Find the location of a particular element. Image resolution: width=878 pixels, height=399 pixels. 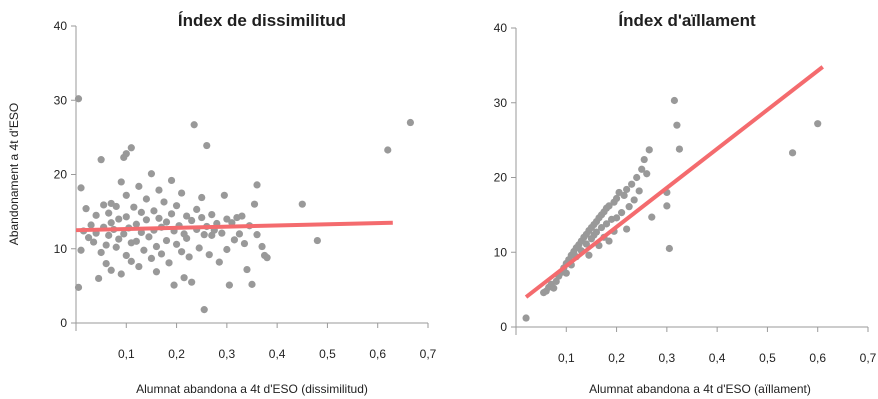

trend-line-group is located at coordinates (234, 226).